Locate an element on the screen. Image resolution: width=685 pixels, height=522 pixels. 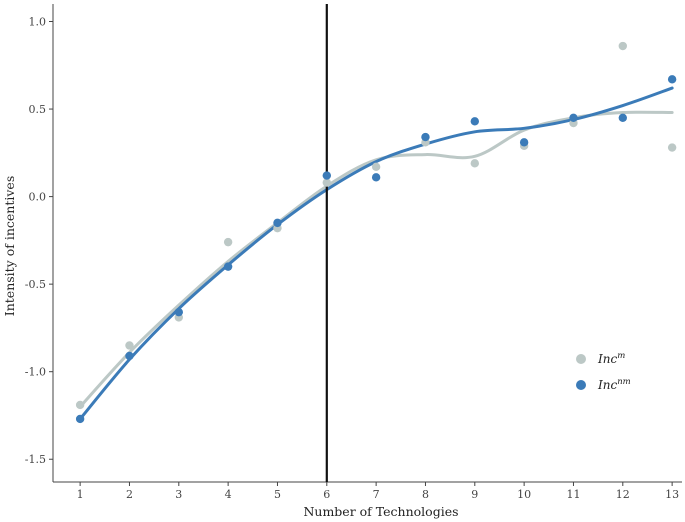
y-tick-label: 1.0 is located at coordinates (38, 22).